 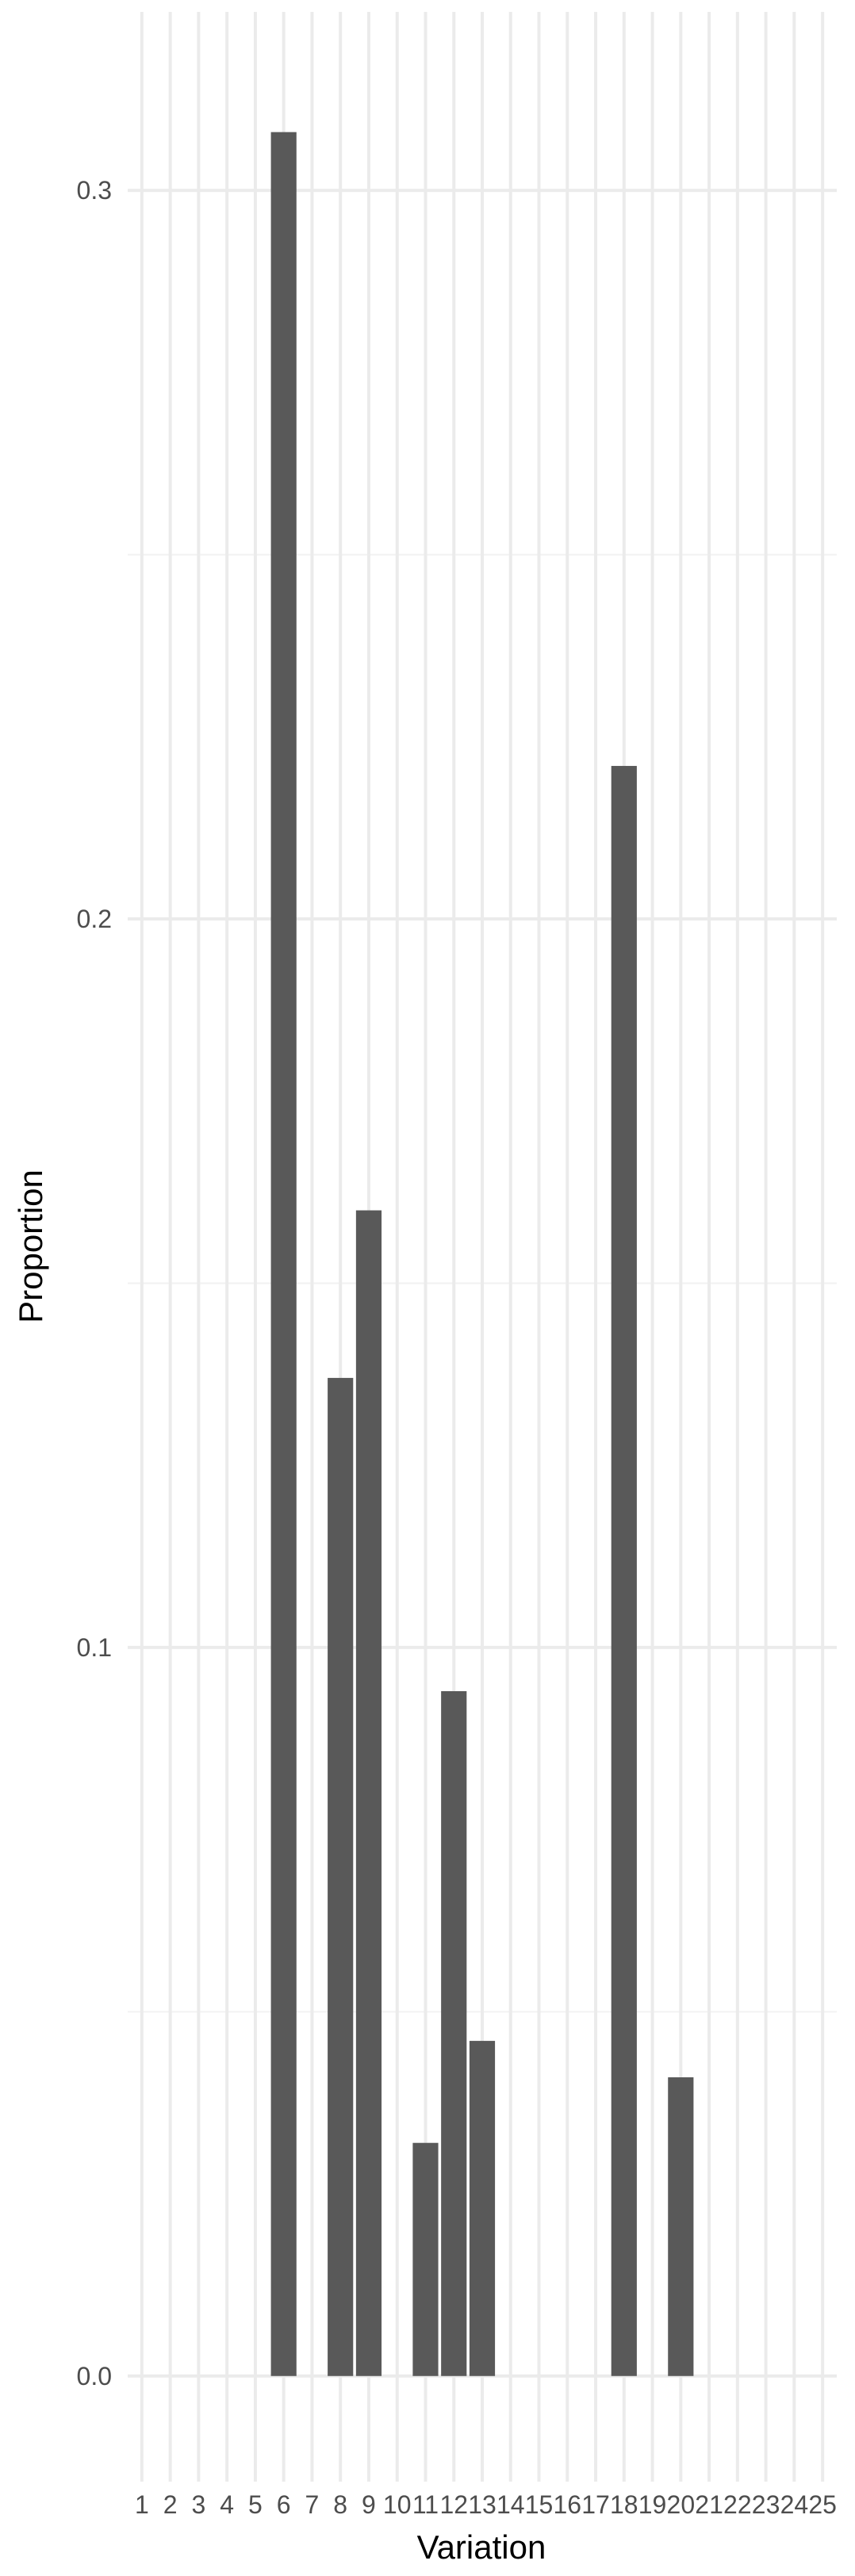 What do you see at coordinates (284, 2504) in the screenshot?
I see `x-tick-label: 6` at bounding box center [284, 2504].